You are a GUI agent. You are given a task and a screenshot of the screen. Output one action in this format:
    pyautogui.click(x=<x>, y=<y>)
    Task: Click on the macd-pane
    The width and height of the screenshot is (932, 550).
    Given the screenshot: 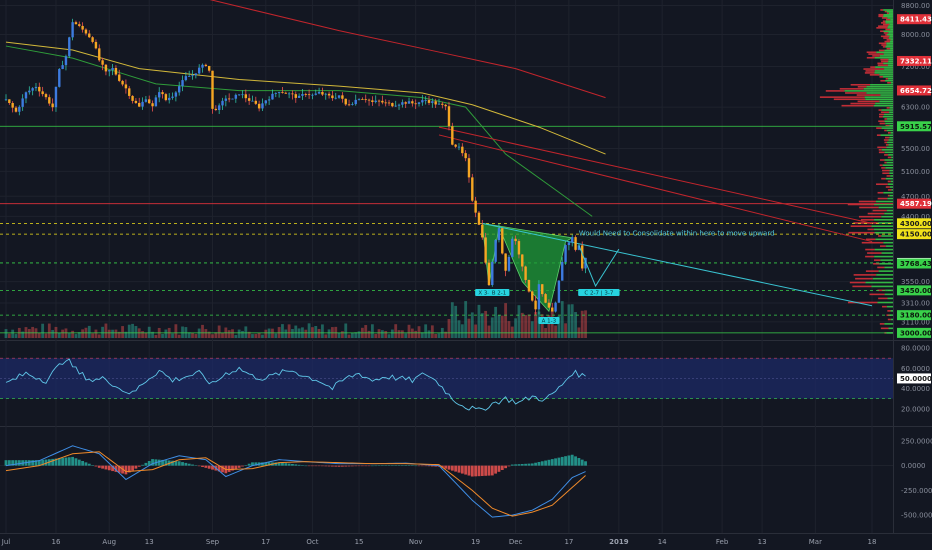 What is the action you would take?
    pyautogui.click(x=446, y=481)
    